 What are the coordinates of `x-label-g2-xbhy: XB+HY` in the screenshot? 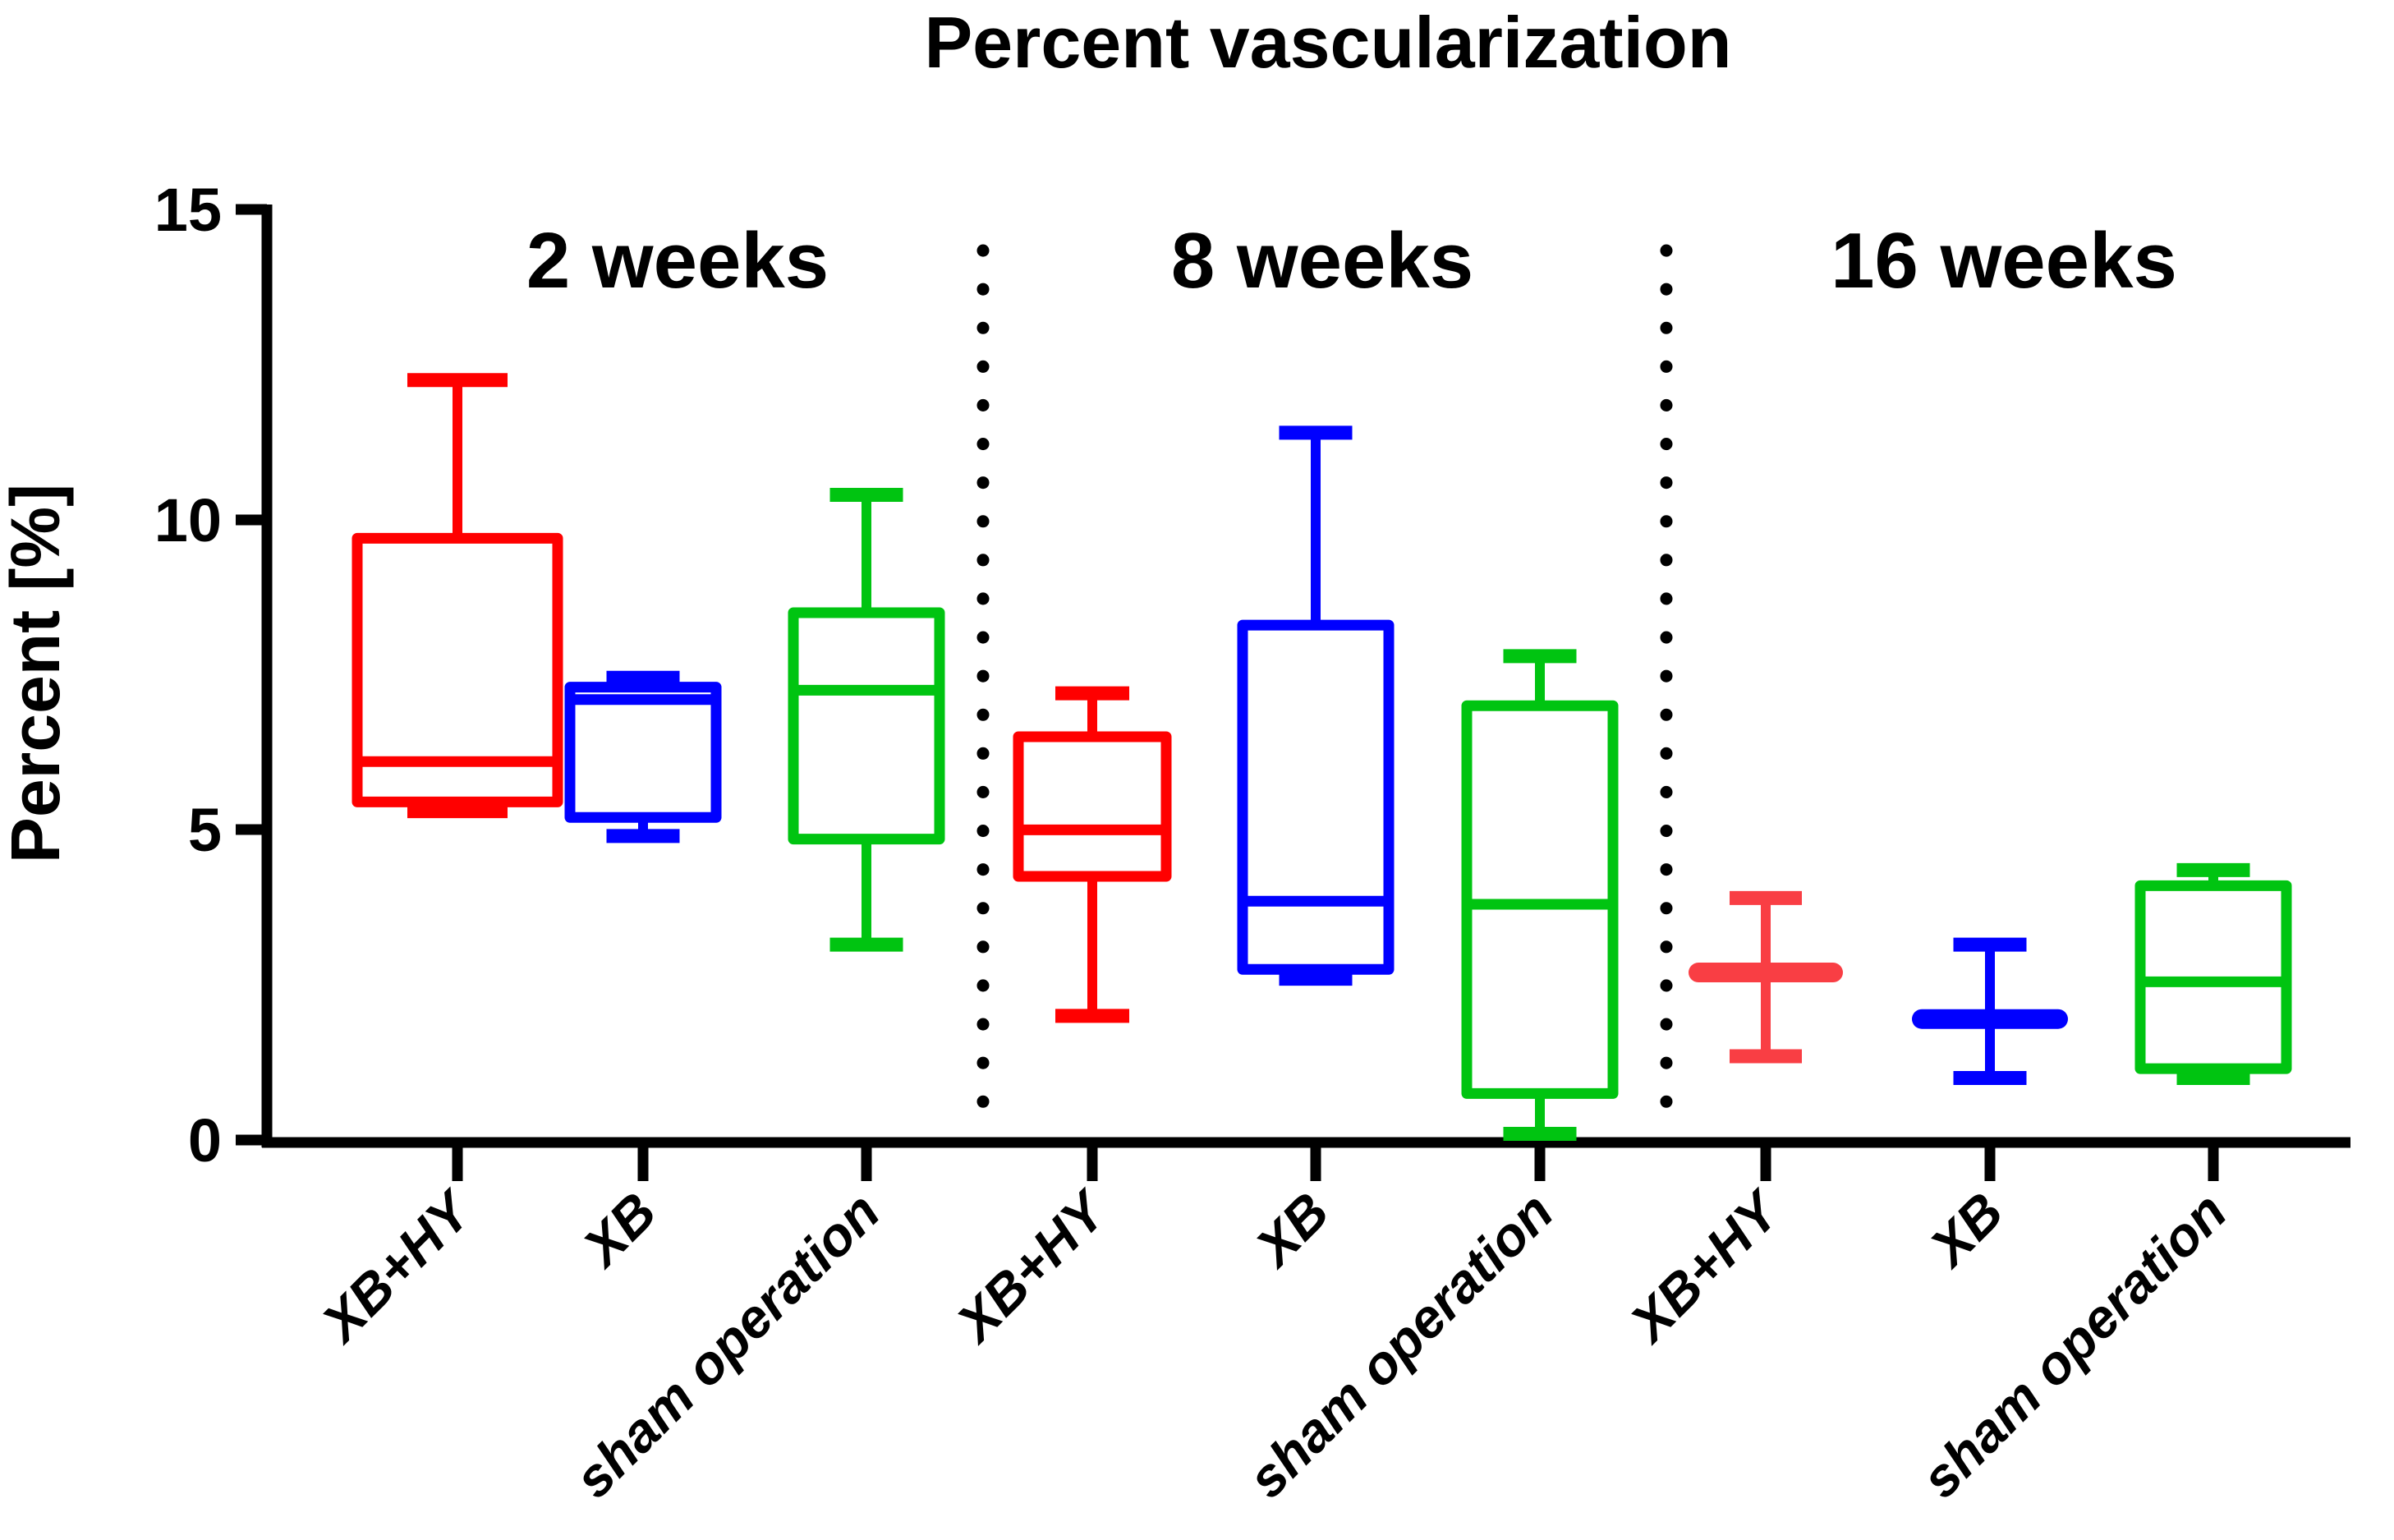 It's located at (1705, 1266).